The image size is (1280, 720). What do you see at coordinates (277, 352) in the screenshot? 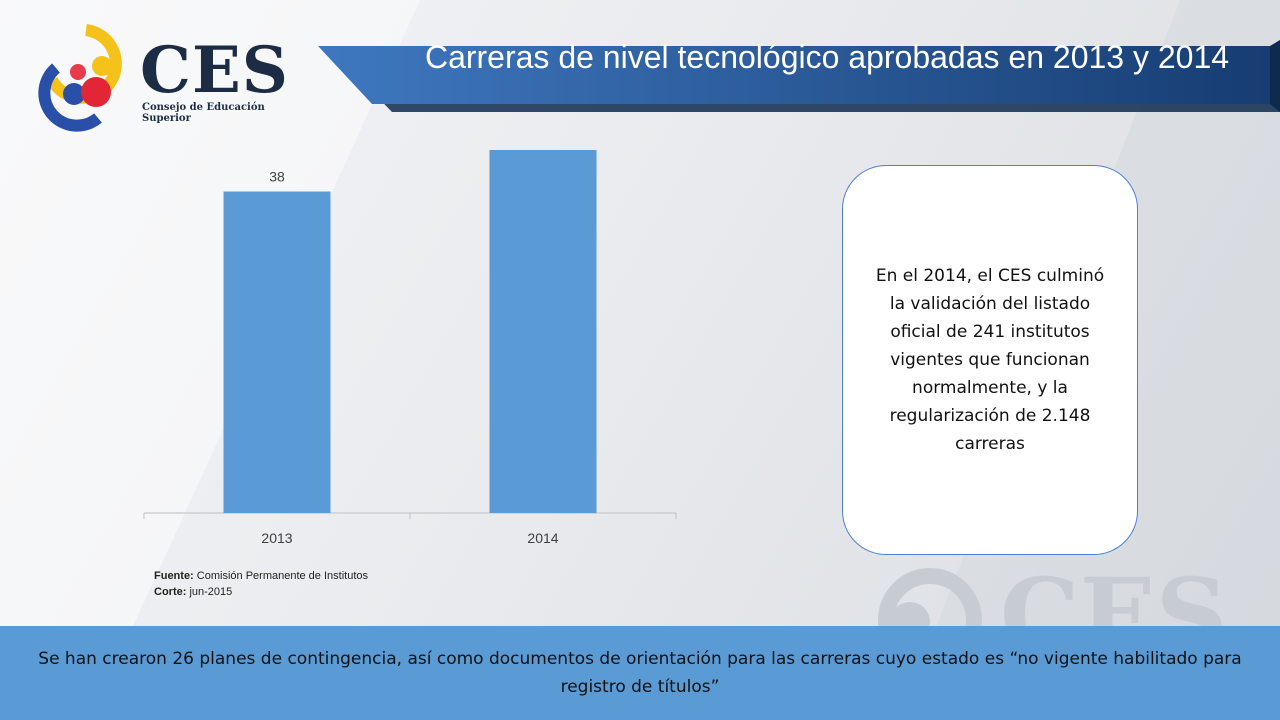
I see `bar-2013` at bounding box center [277, 352].